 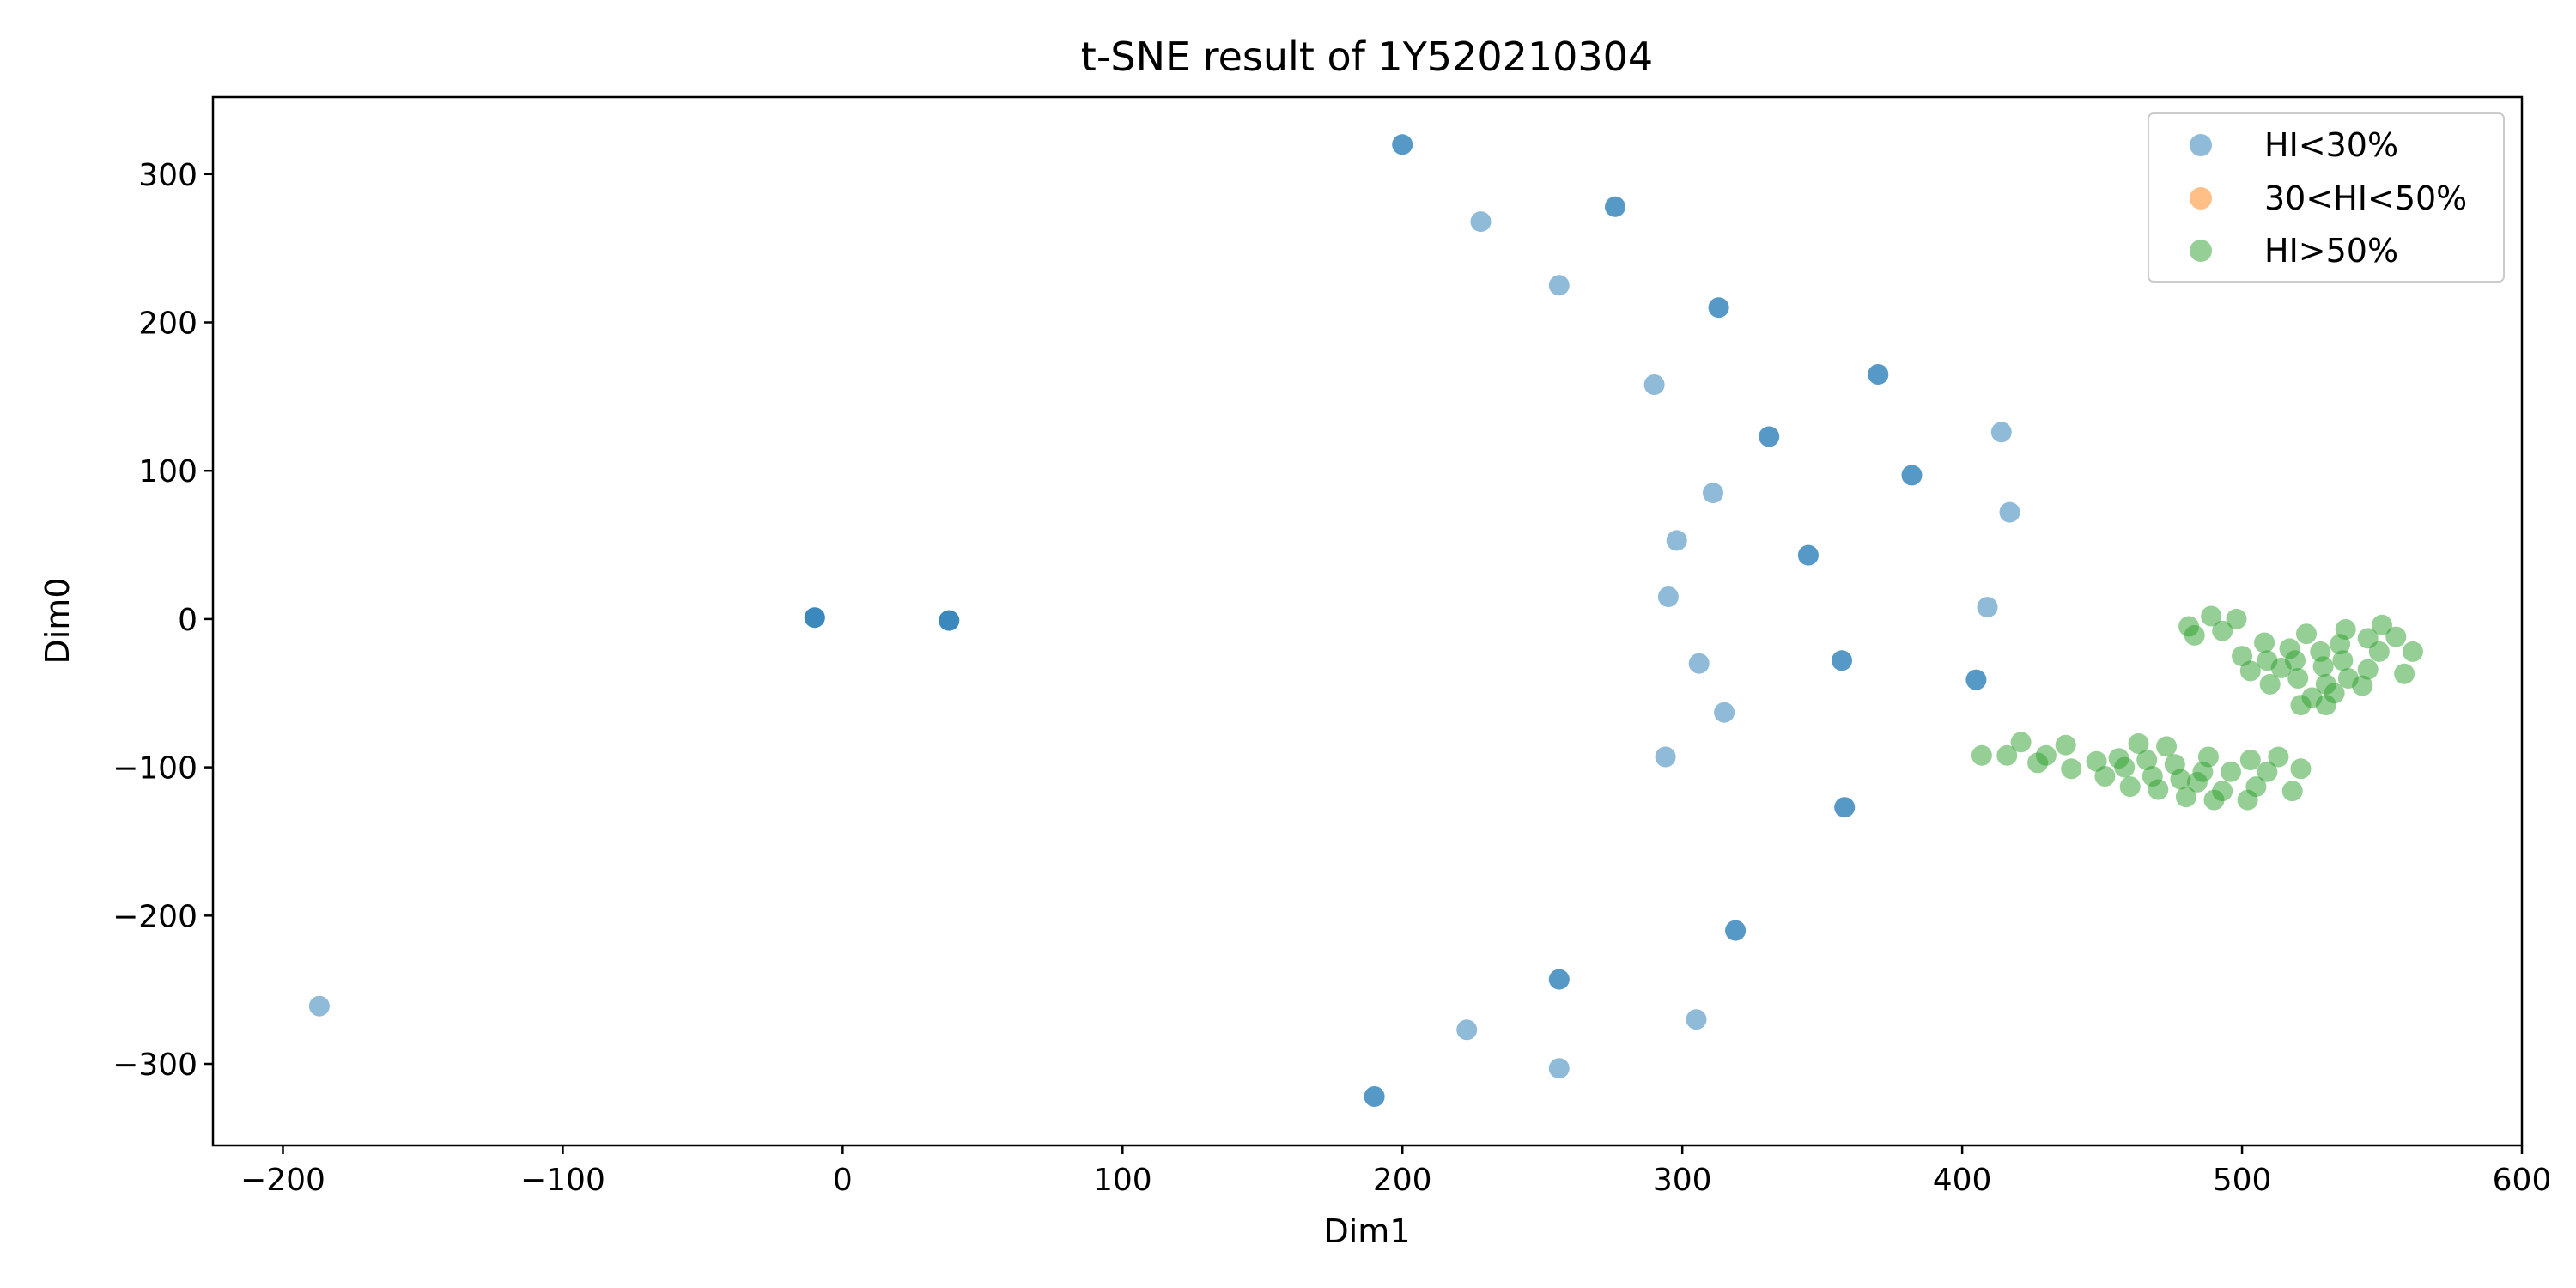 I want to click on y-tick-label: 100, so click(x=167, y=472).